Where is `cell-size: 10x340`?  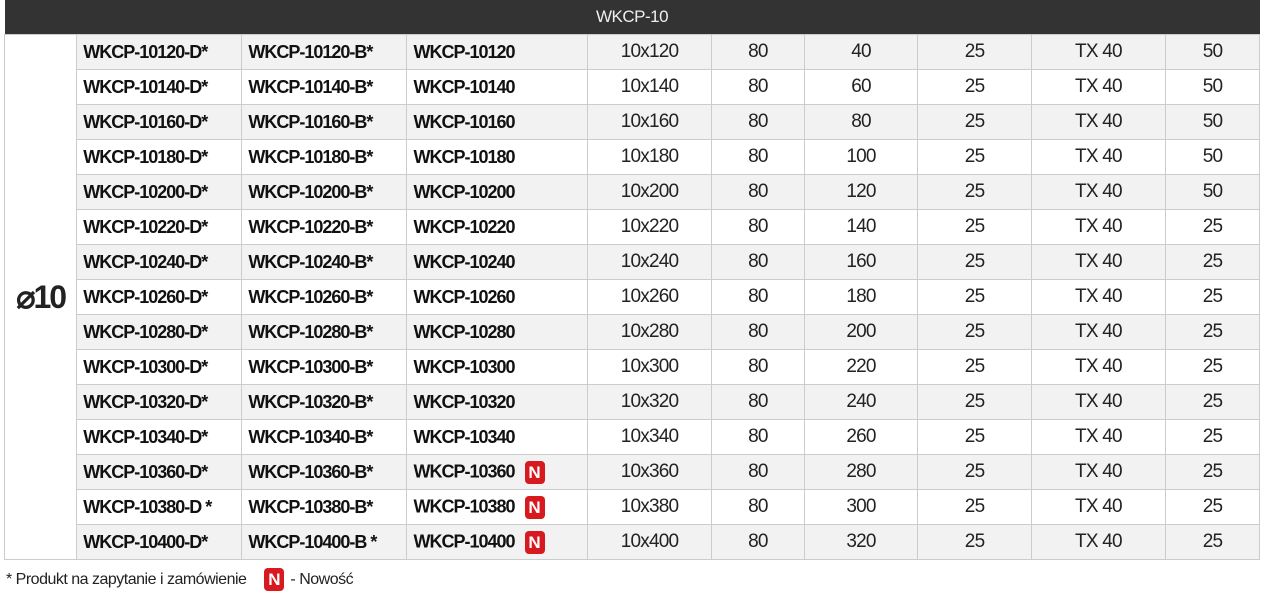 cell-size: 10x340 is located at coordinates (649, 437).